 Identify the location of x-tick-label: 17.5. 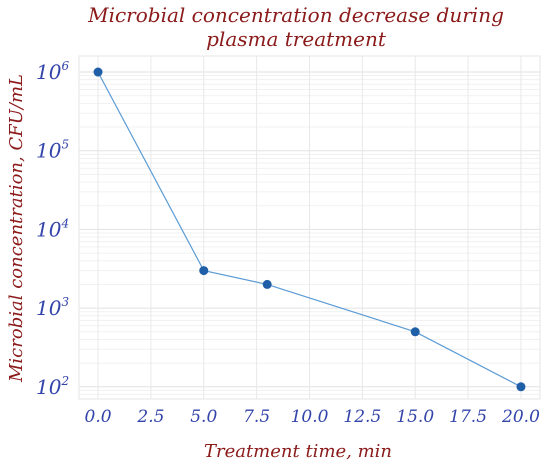
(468, 417).